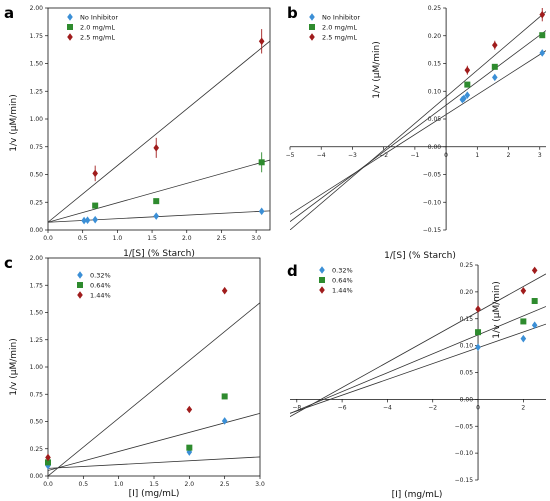 Image resolution: width=550 pixels, height=501 pixels. I want to click on y-tick-label: 1.50, so click(37, 64).